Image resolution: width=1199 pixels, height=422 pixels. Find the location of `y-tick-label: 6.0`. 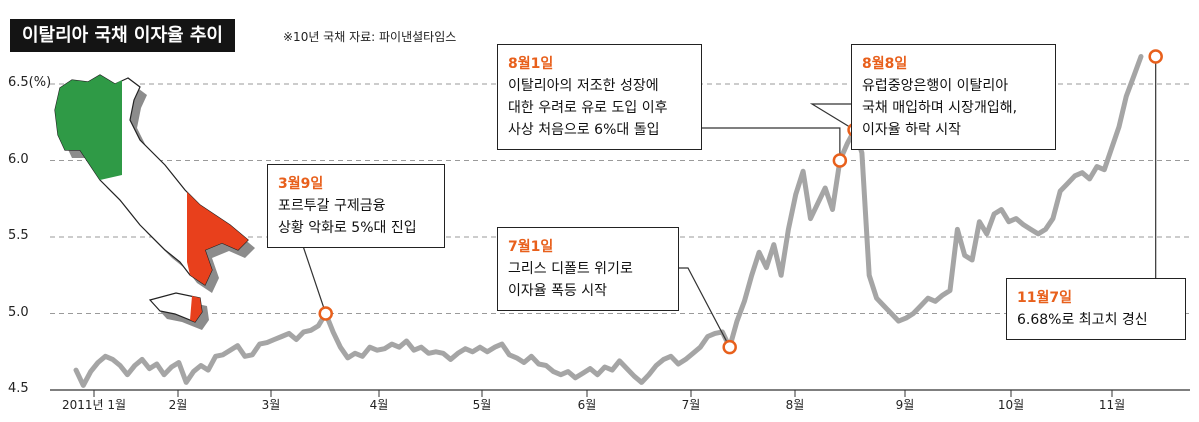

y-tick-label: 6.0 is located at coordinates (18, 159).